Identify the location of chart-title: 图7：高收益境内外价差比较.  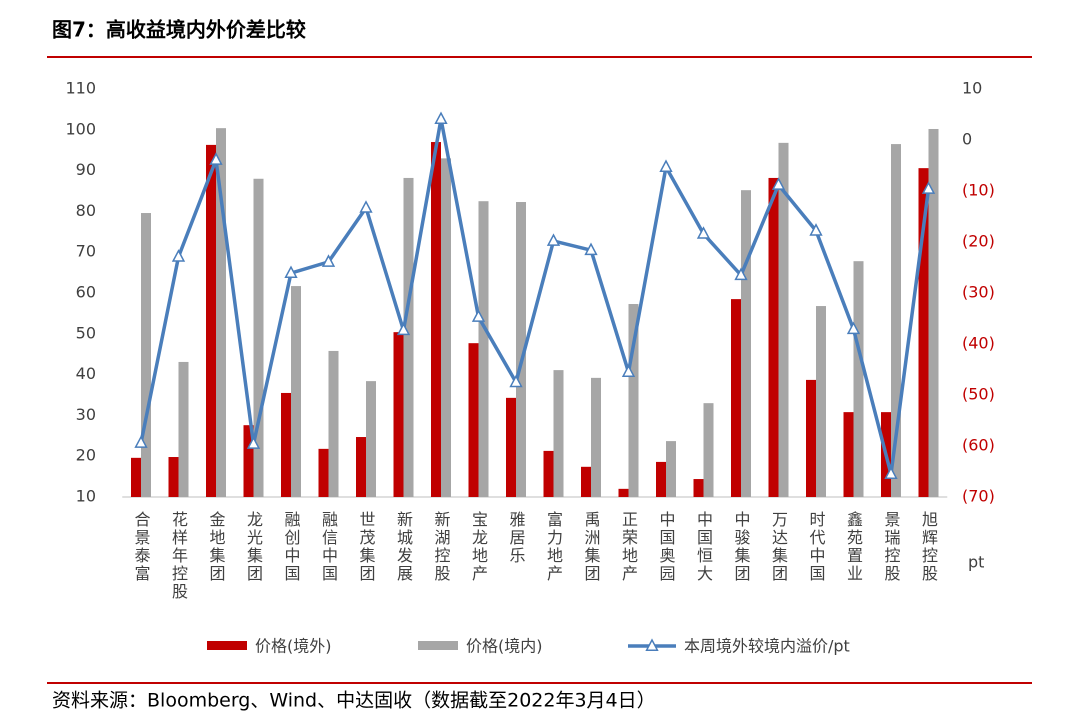
(179, 30).